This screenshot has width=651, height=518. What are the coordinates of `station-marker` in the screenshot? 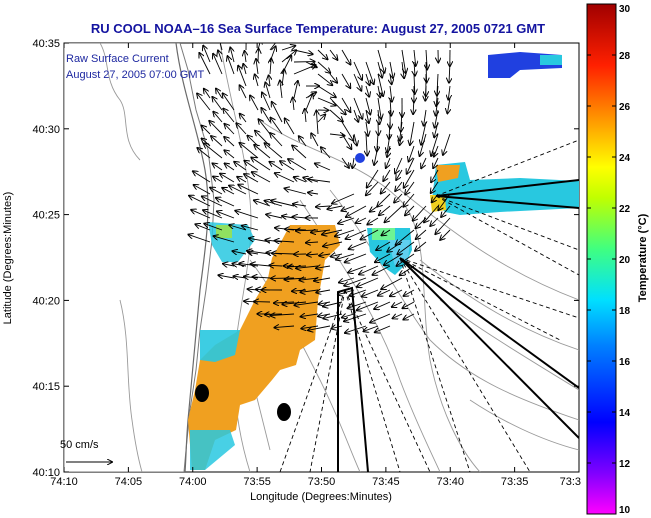 It's located at (202, 393).